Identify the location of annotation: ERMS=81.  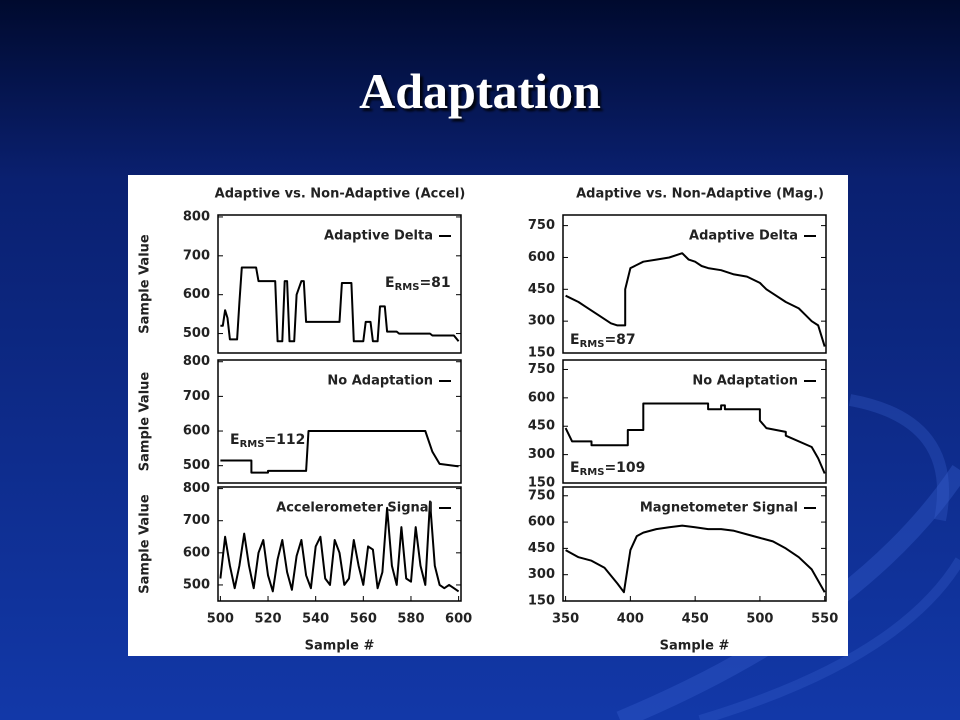
(418, 284).